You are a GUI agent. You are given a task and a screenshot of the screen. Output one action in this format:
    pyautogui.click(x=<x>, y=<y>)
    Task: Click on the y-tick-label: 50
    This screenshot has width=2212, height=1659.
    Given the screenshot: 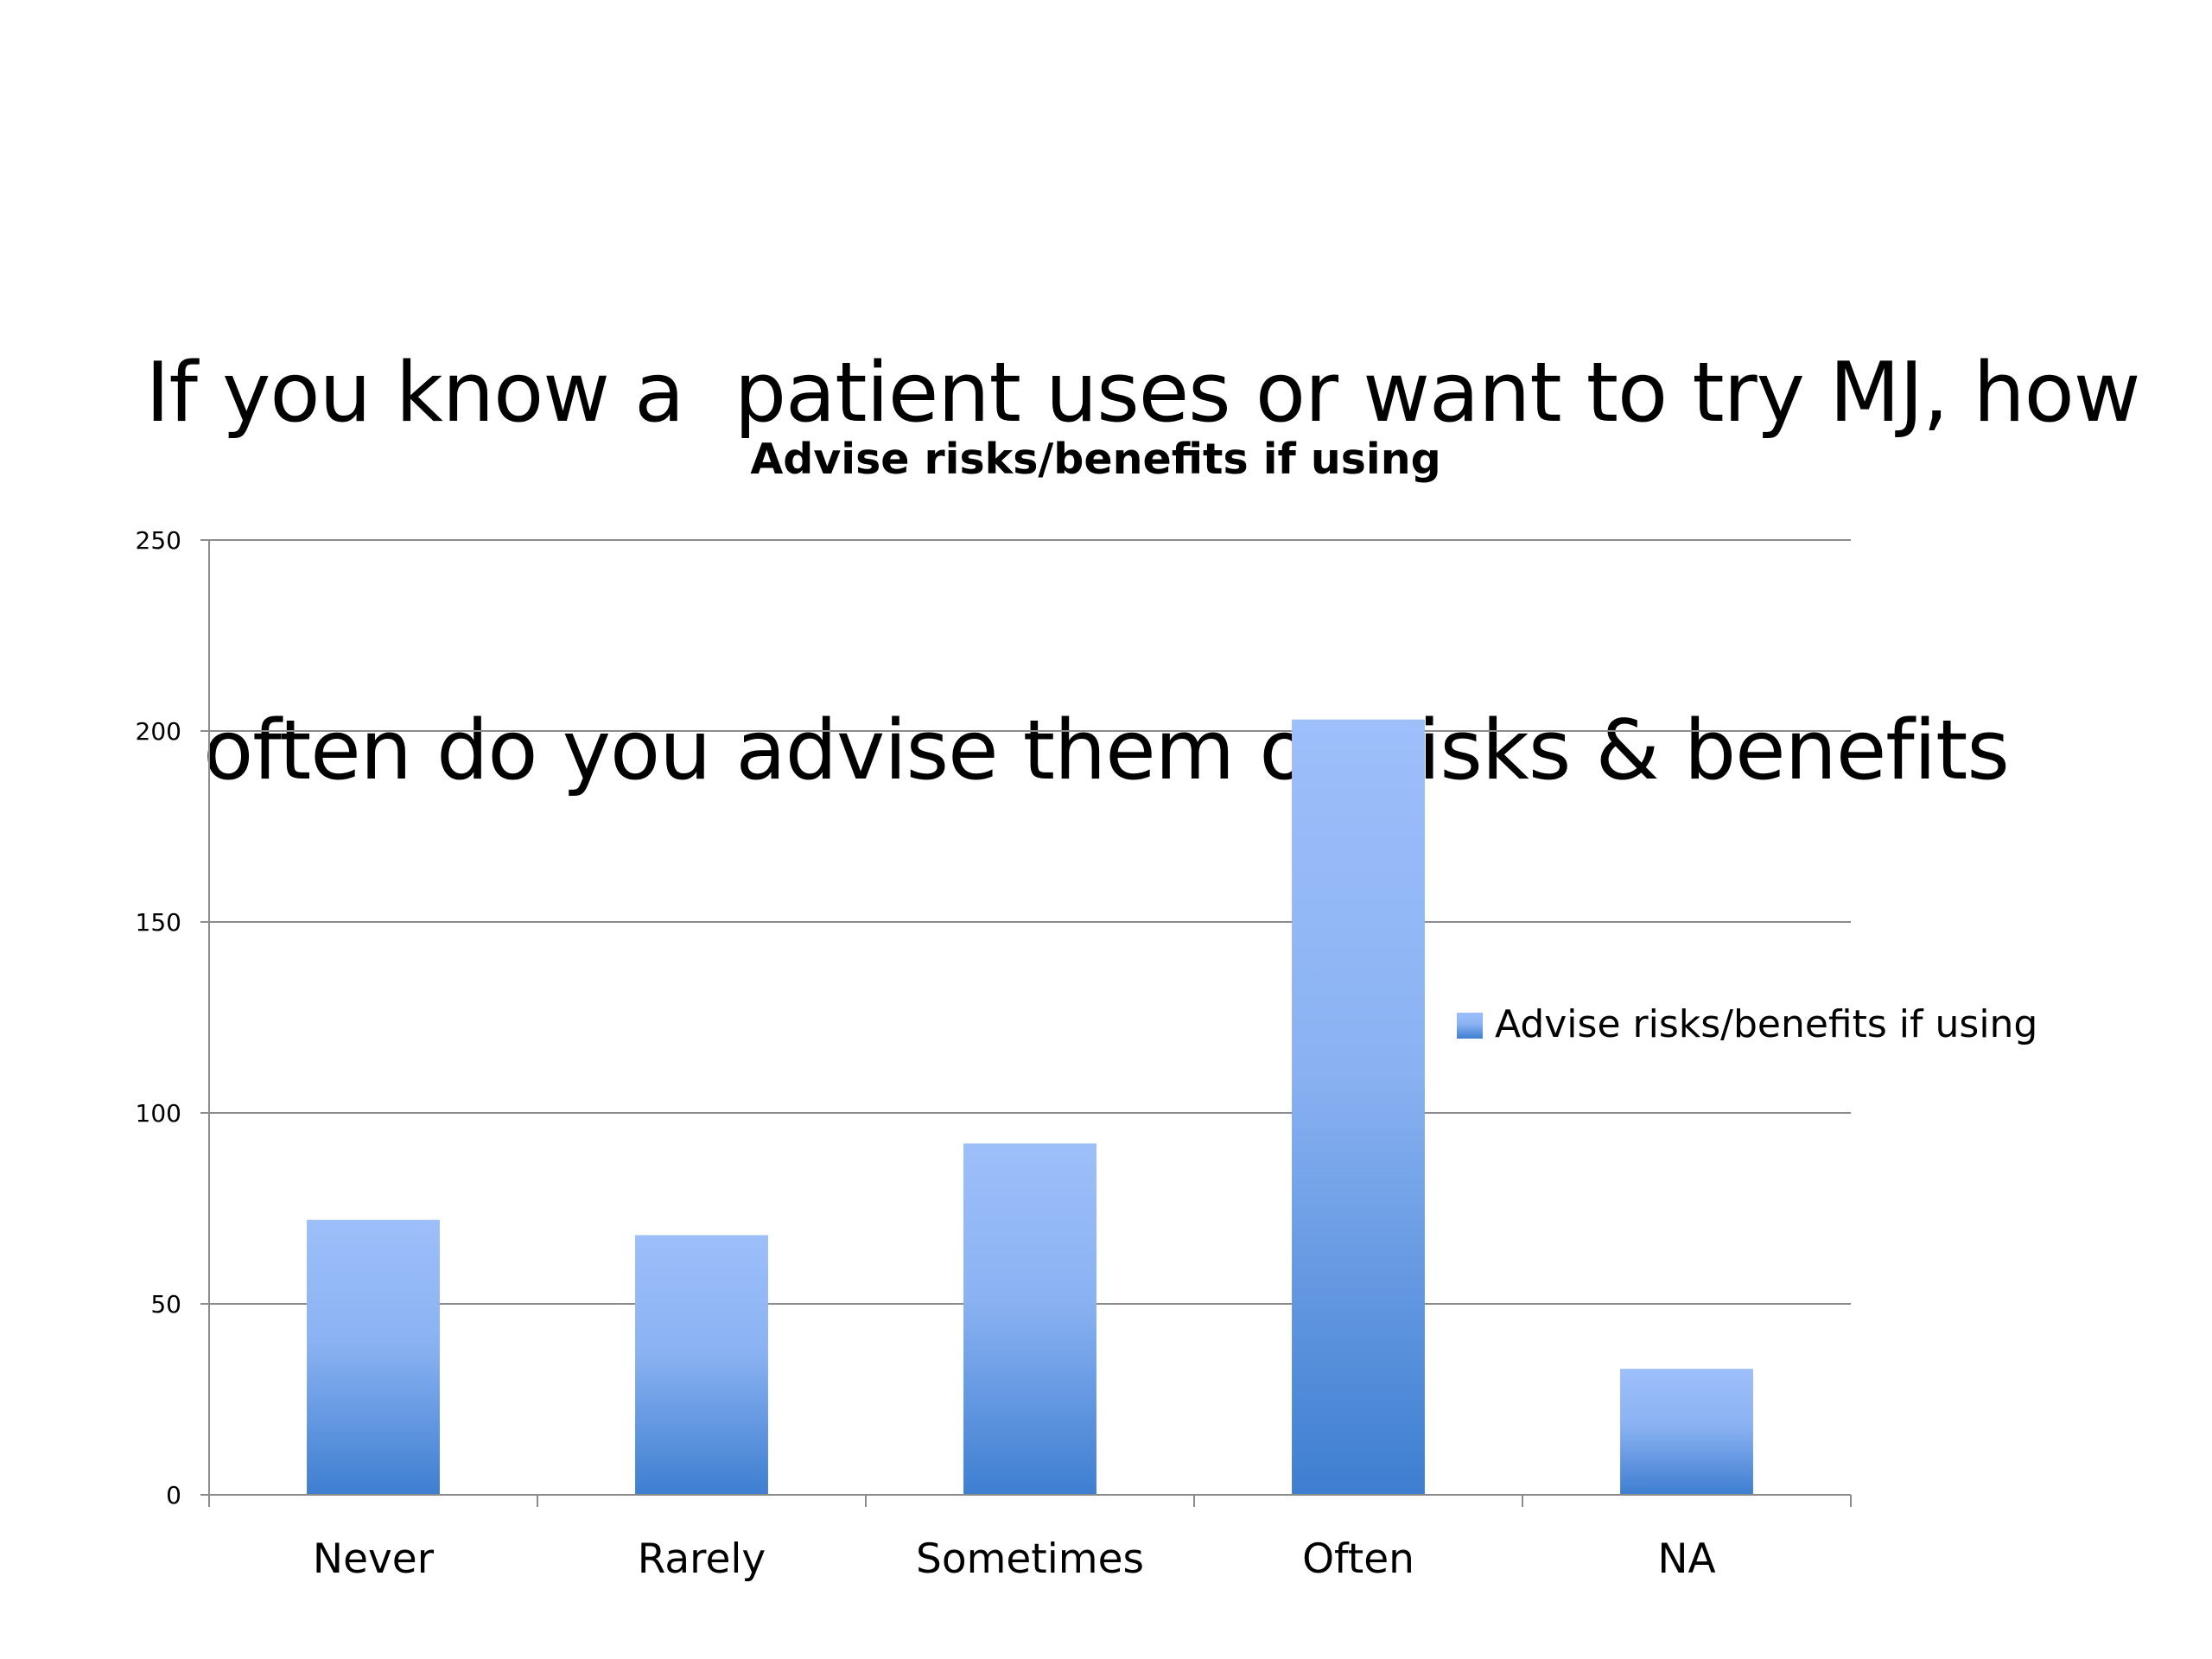 What is the action you would take?
    pyautogui.click(x=165, y=1304)
    